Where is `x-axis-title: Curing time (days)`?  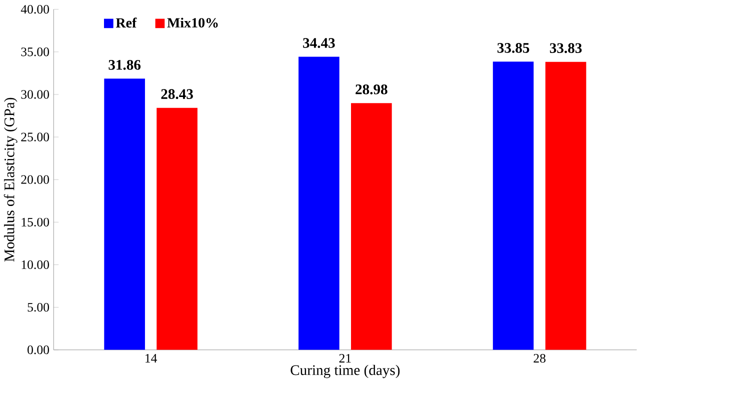 x-axis-title: Curing time (days) is located at coordinates (345, 371).